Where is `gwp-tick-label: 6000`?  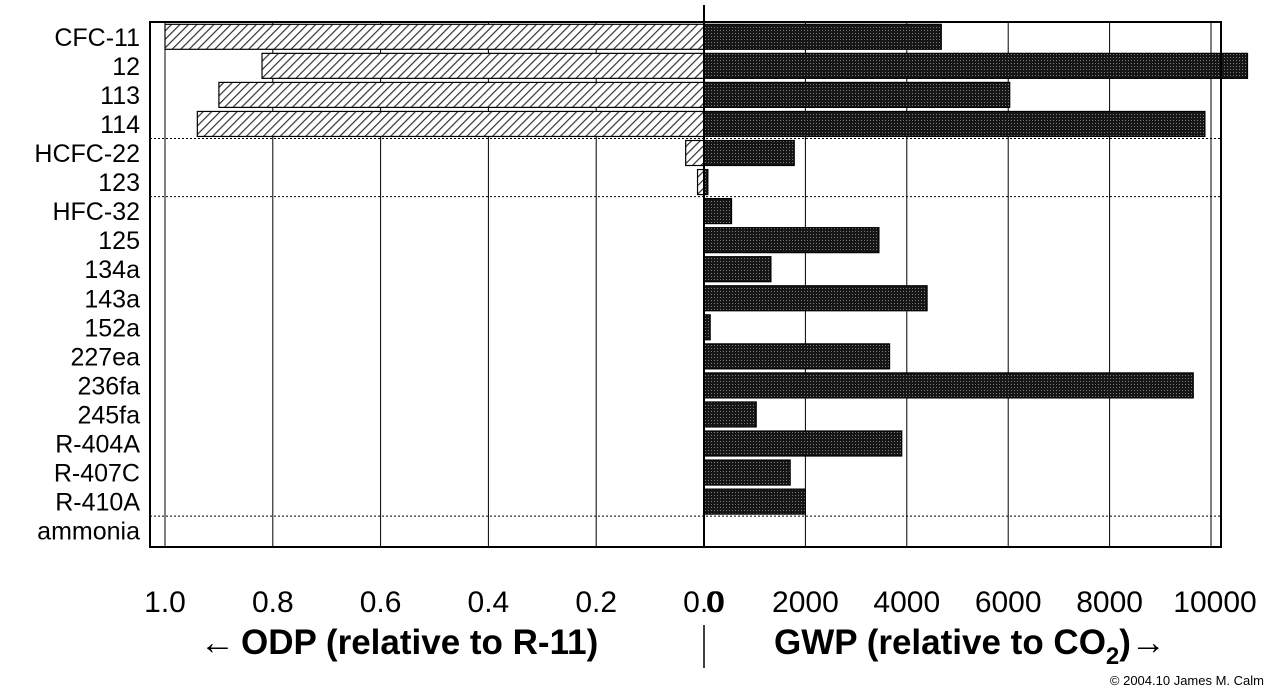 gwp-tick-label: 6000 is located at coordinates (1008, 602).